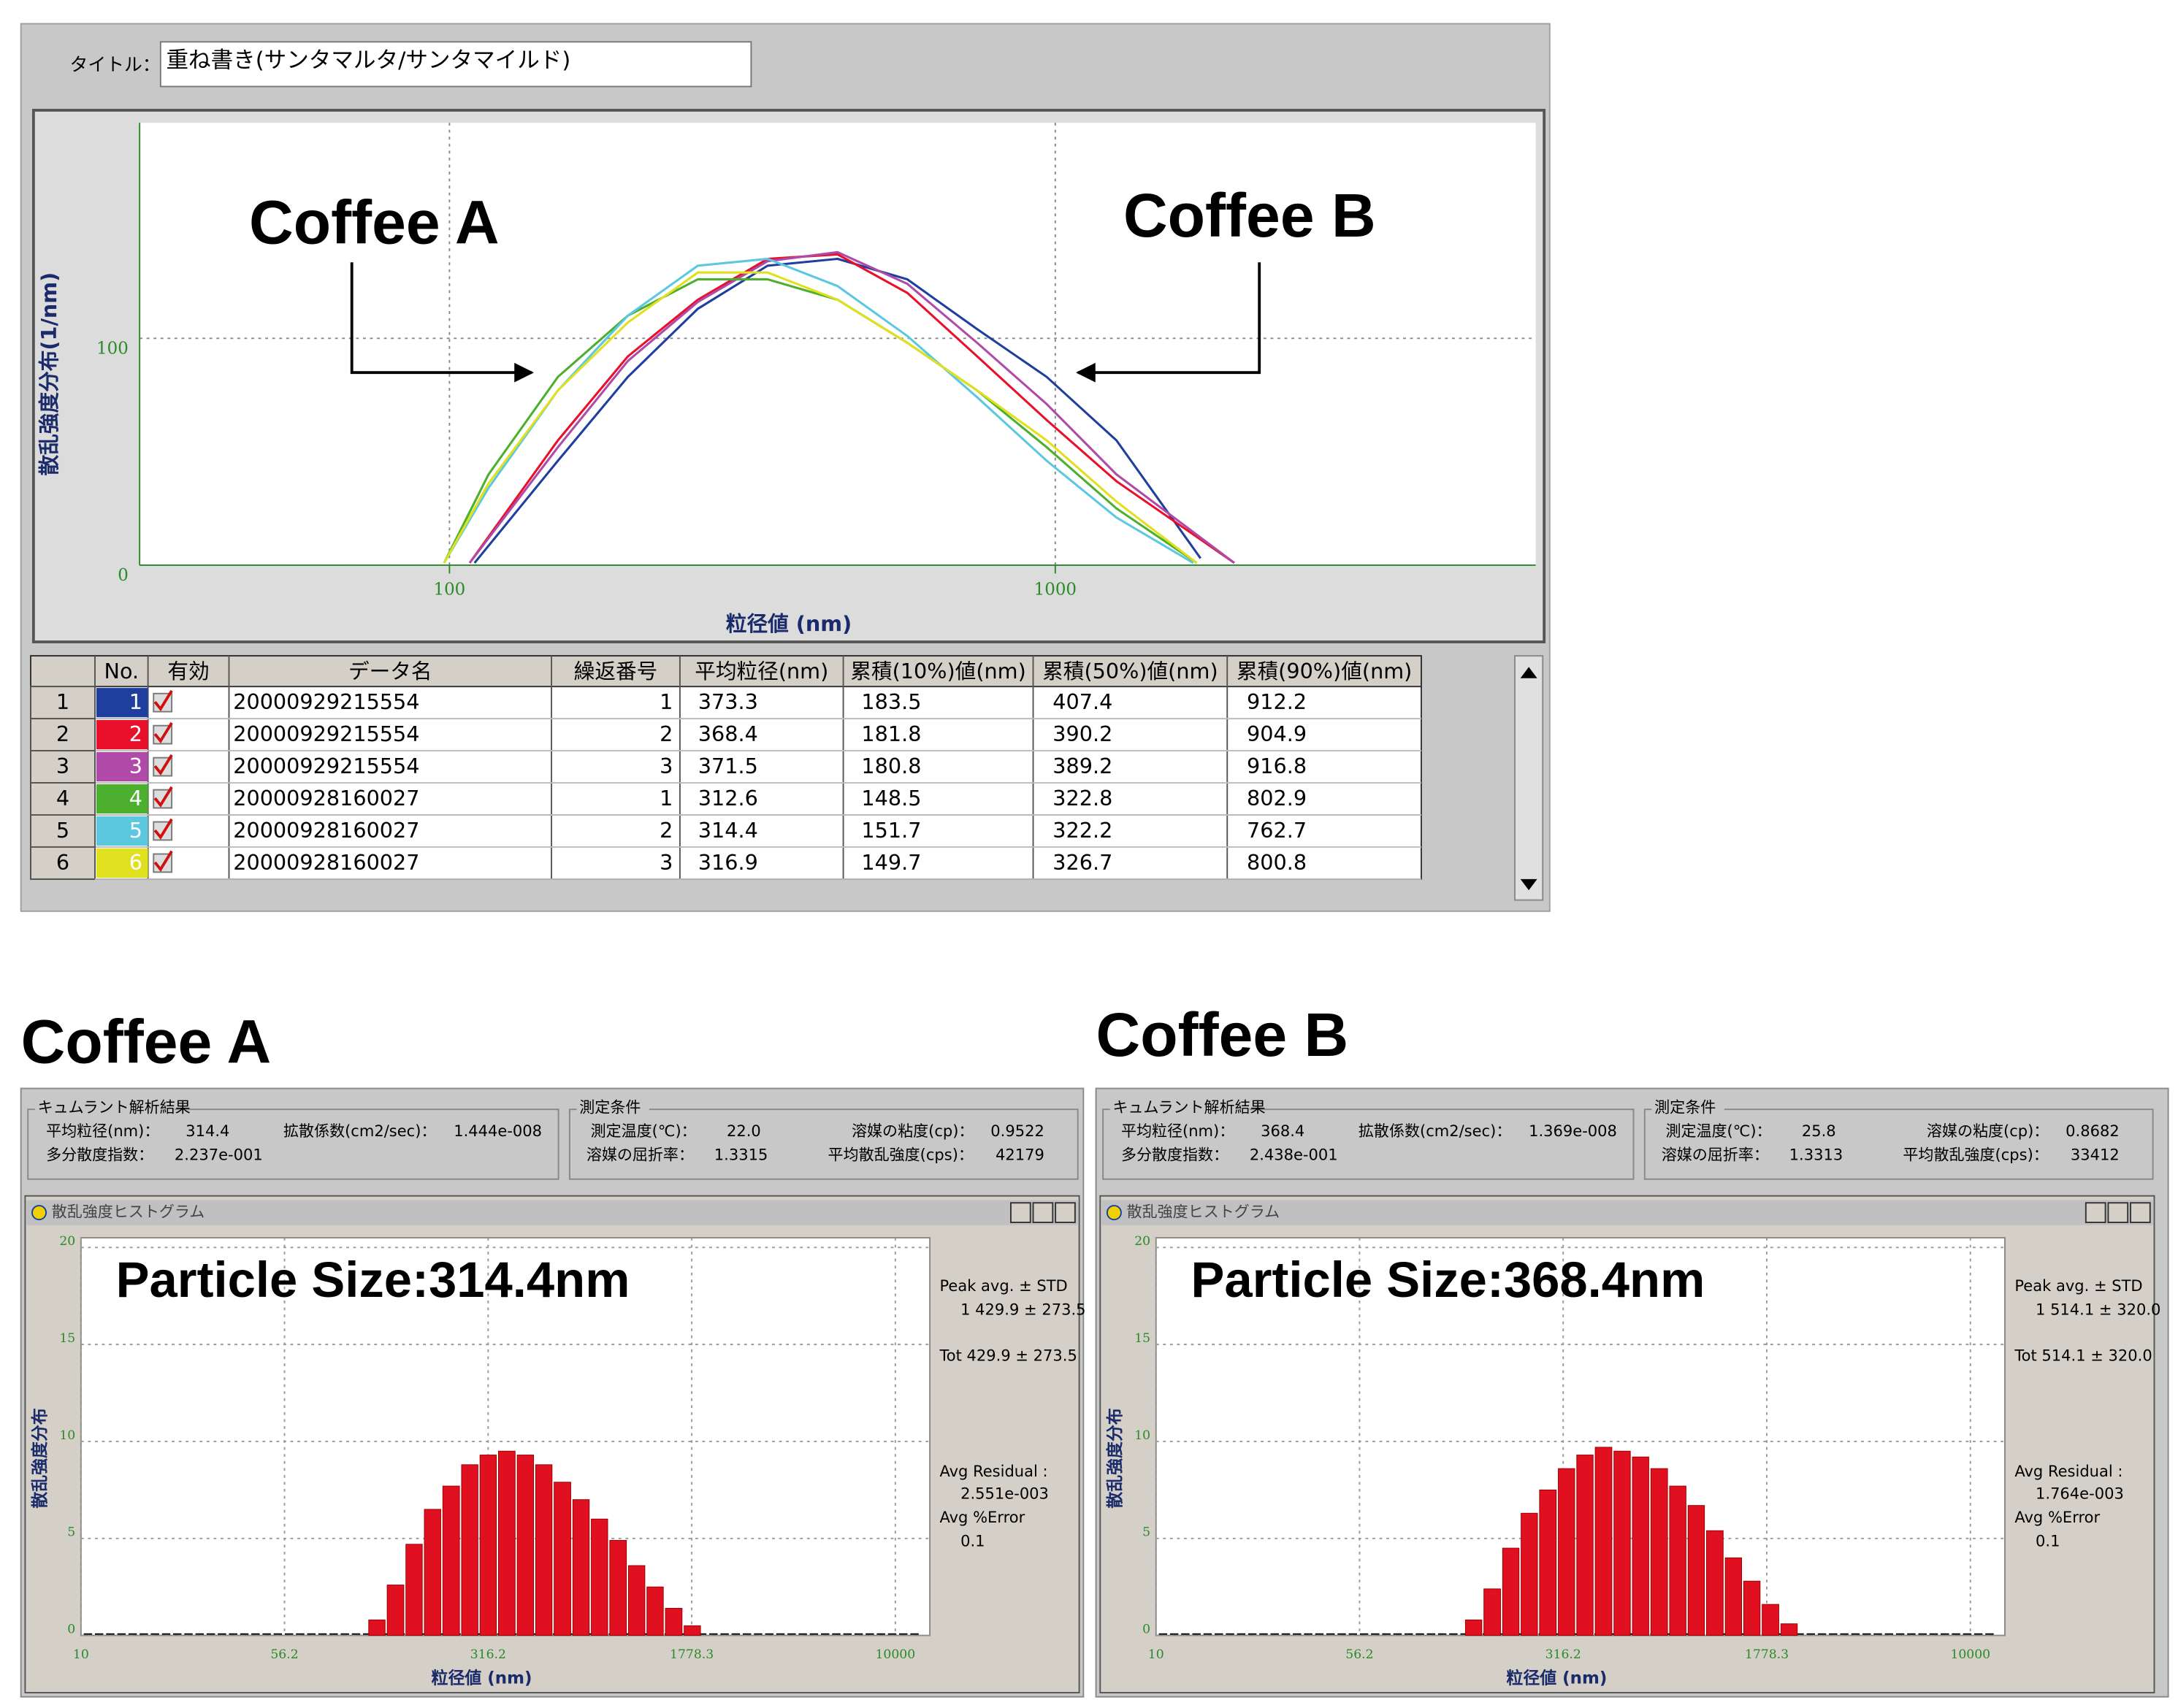 The width and height of the screenshot is (2178, 1708). Describe the element at coordinates (1114, 1213) in the screenshot. I see `window-icon` at that location.